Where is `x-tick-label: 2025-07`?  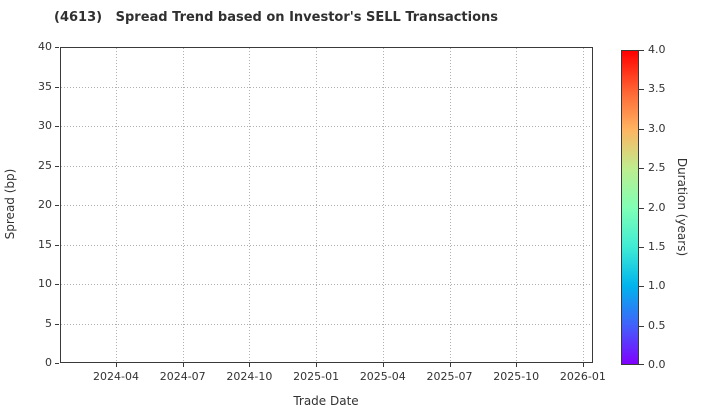
x-tick-label: 2025-07 is located at coordinates (449, 376).